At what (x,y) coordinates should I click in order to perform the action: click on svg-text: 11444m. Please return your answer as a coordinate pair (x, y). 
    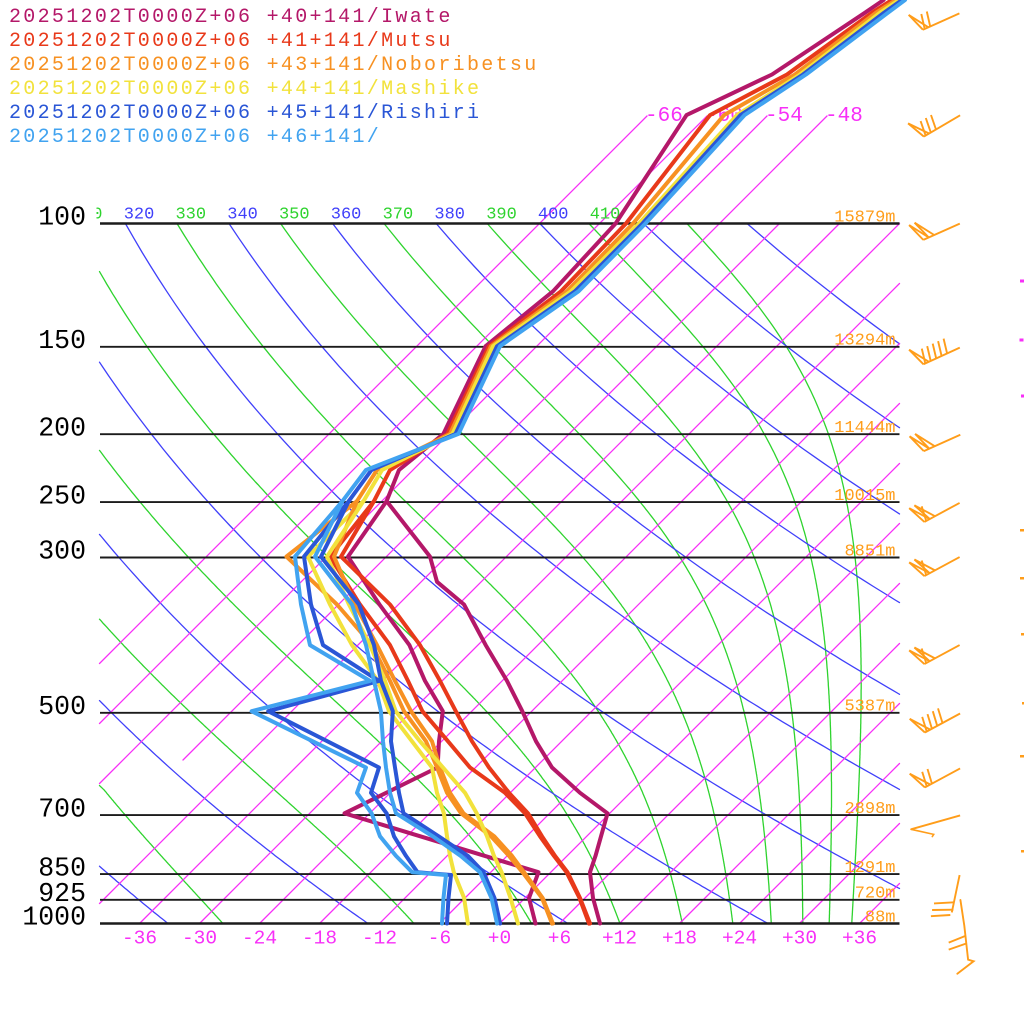
    Looking at the image, I should click on (864, 428).